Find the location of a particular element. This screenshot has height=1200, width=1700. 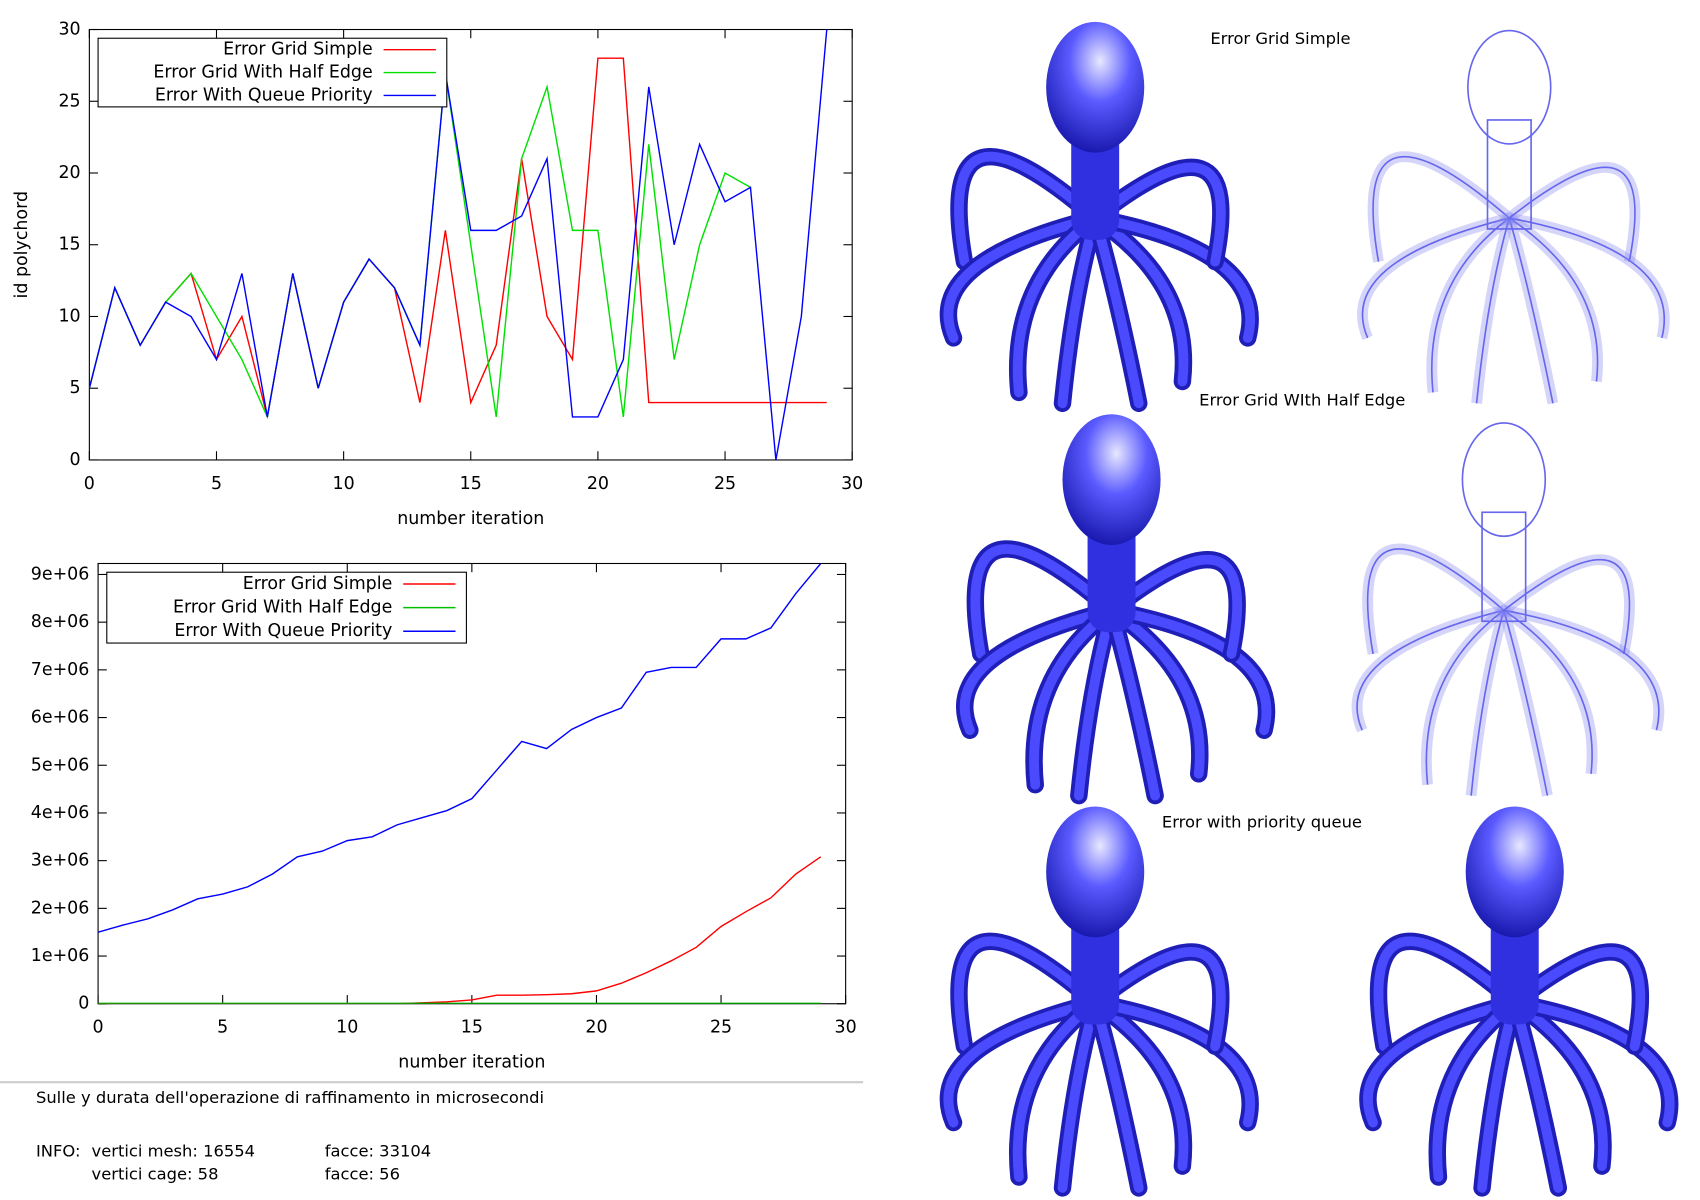

y-tick-label: 2e+06 is located at coordinates (60, 908).